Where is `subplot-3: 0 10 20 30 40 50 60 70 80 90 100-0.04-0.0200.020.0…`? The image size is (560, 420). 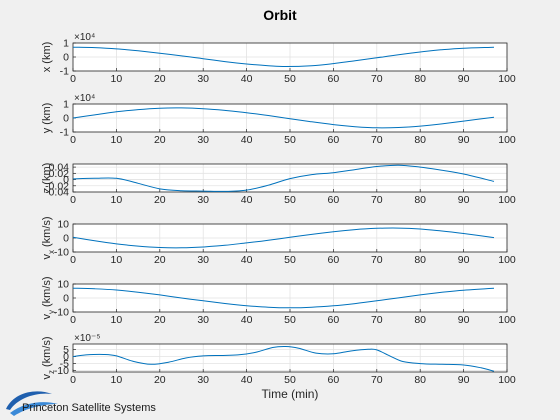 subplot-3: 0 10 20 30 40 50 60 70 80 90 100-0.04-0.0200.020.0… is located at coordinates (278, 184).